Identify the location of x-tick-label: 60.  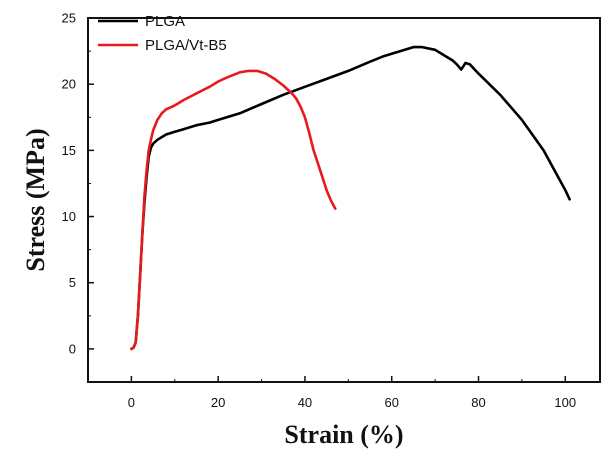
(391, 402).